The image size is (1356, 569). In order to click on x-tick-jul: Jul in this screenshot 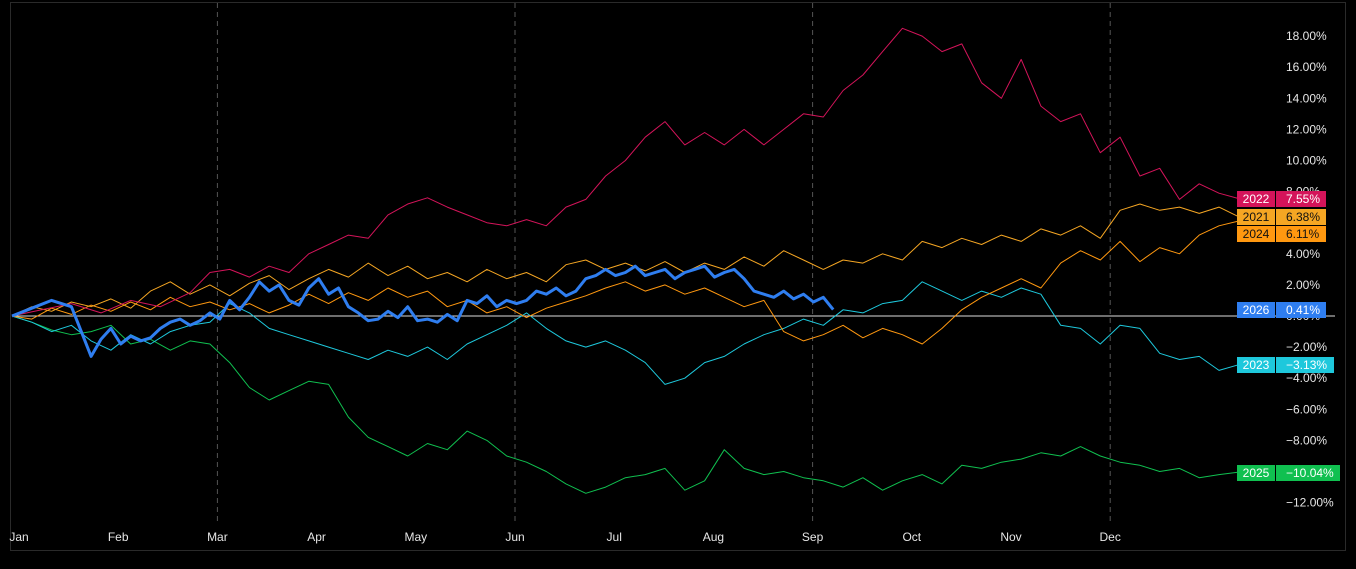, I will do `click(614, 537)`.